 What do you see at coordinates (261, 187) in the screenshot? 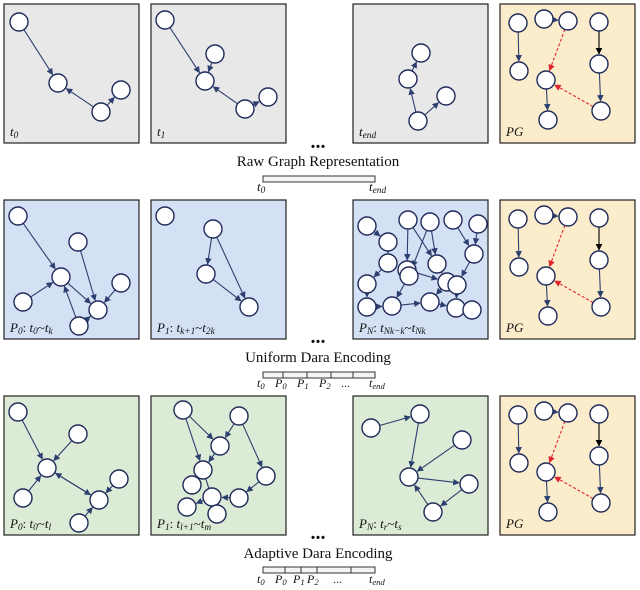
I see `timeline-start-label: t0` at bounding box center [261, 187].